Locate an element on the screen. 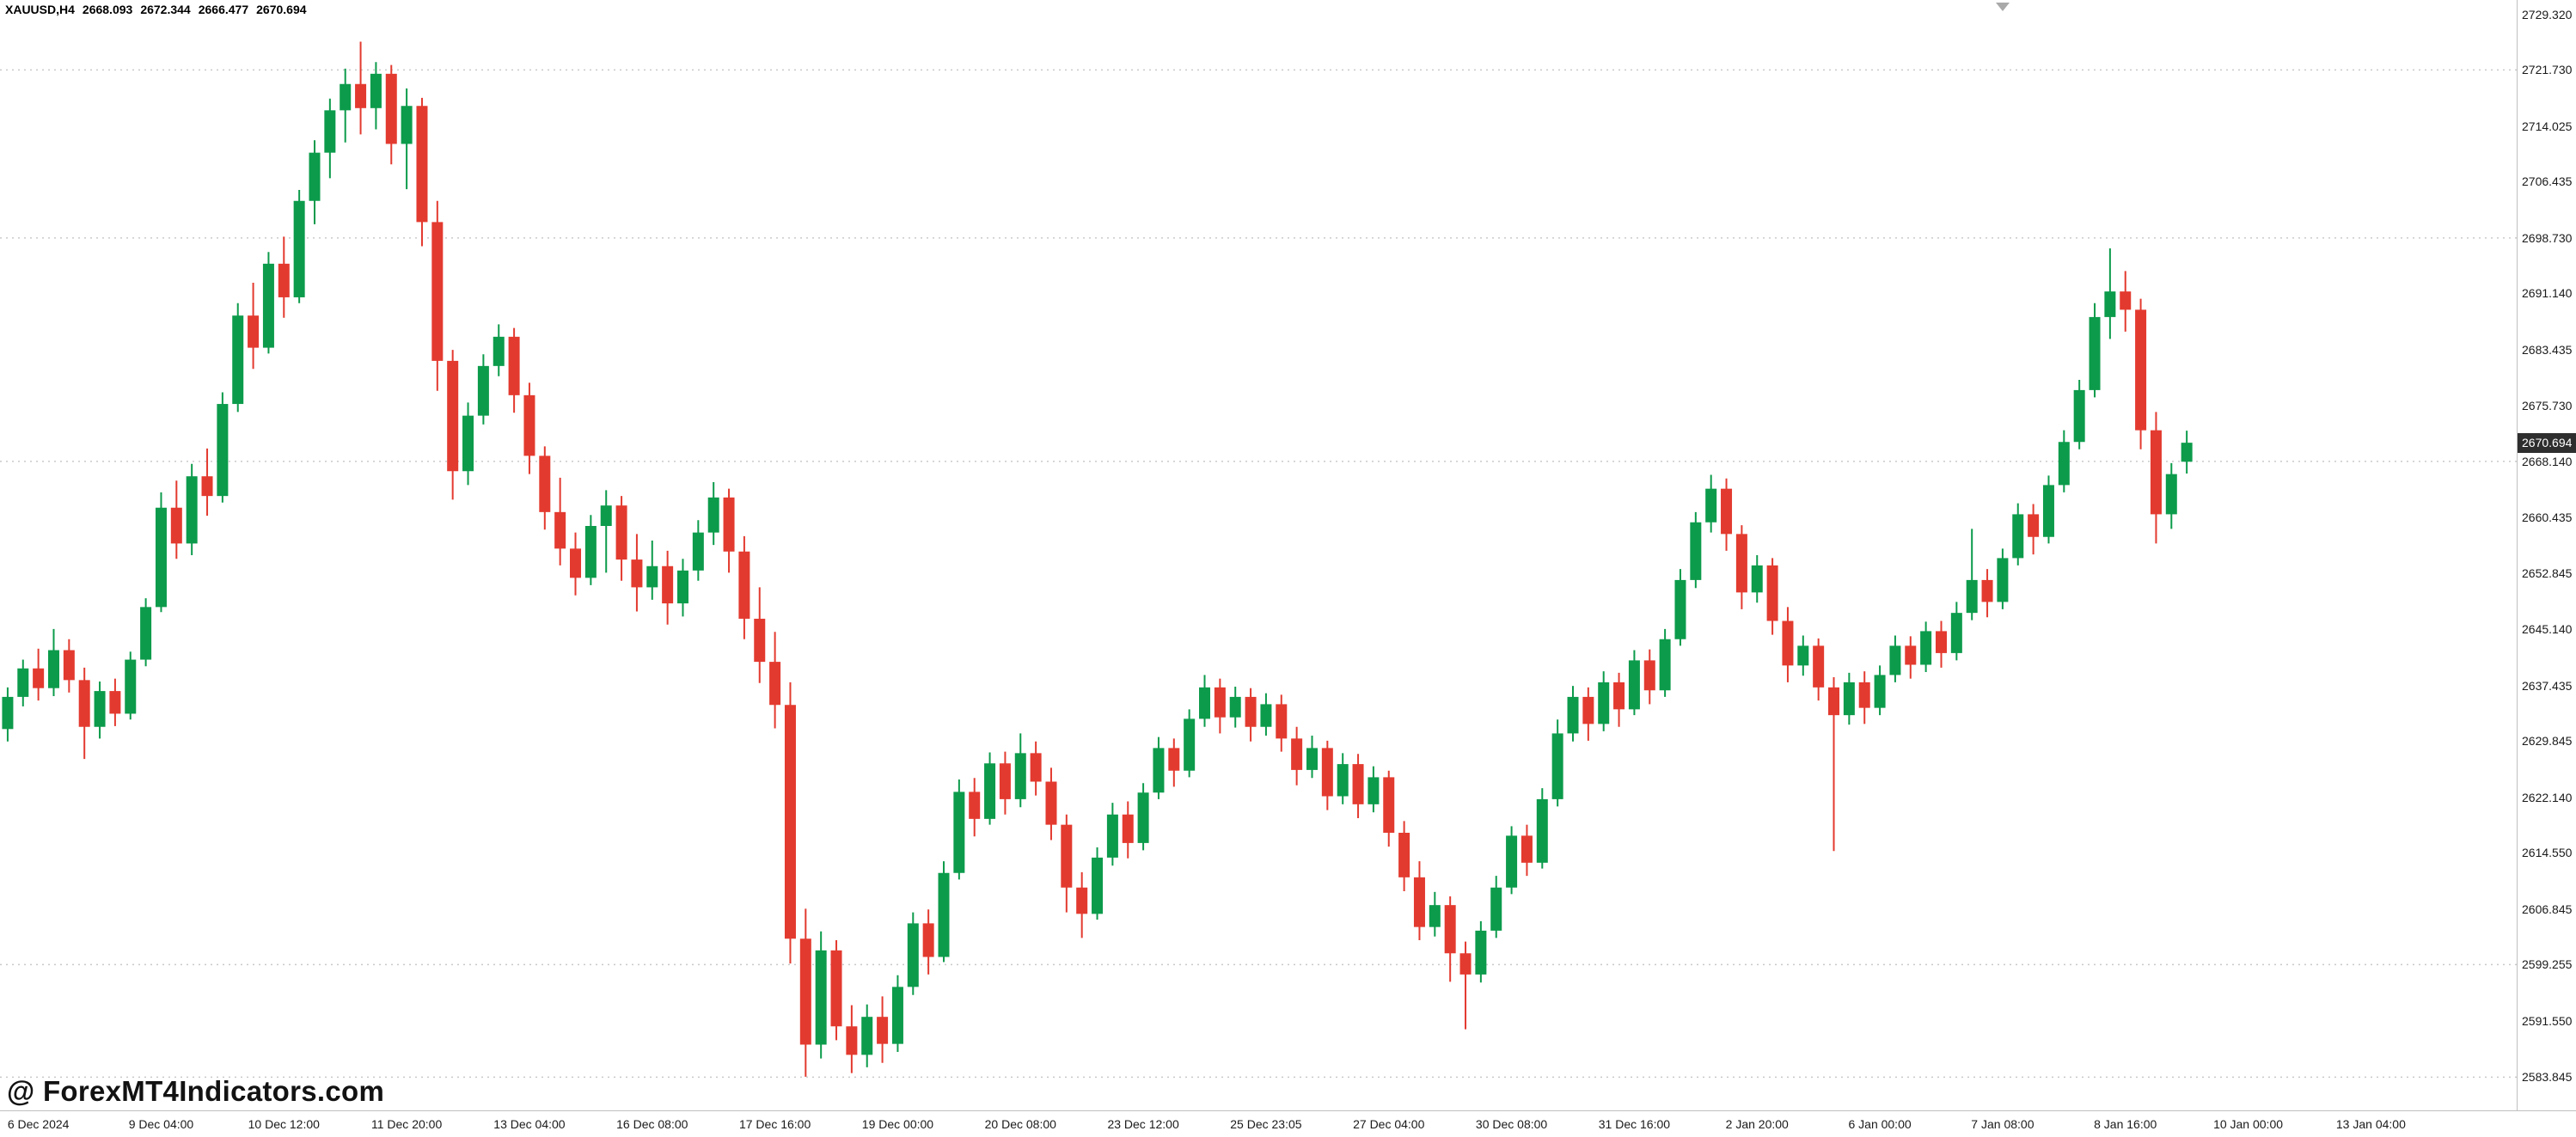 The image size is (2576, 1137). quote-open: 2668.093 is located at coordinates (107, 10).